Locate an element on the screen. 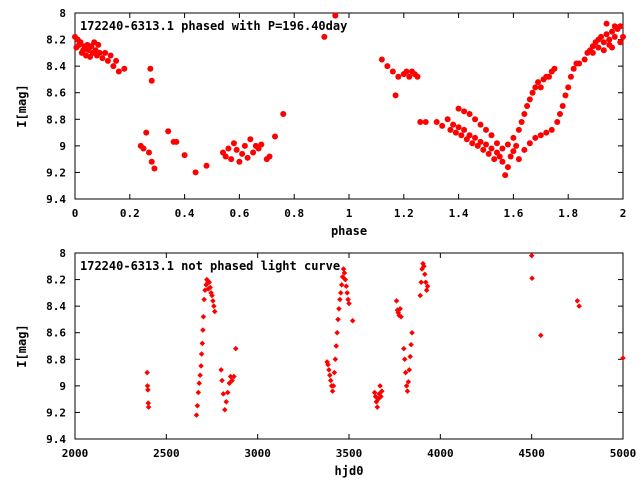 Image resolution: width=640 pixels, height=480 pixels. phased-x-tick-label: 0 is located at coordinates (75, 213).